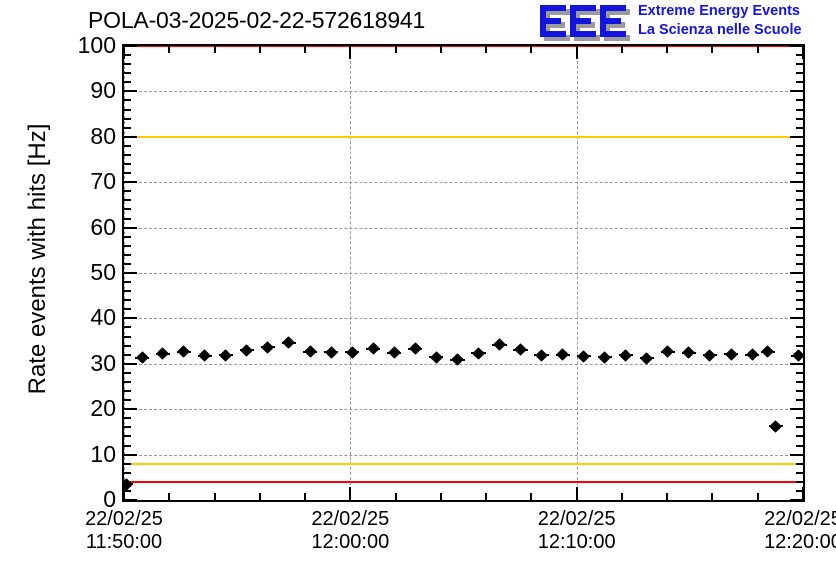  What do you see at coordinates (257, 20) in the screenshot?
I see `page-title: POLA-03-2025-02-22-572618941` at bounding box center [257, 20].